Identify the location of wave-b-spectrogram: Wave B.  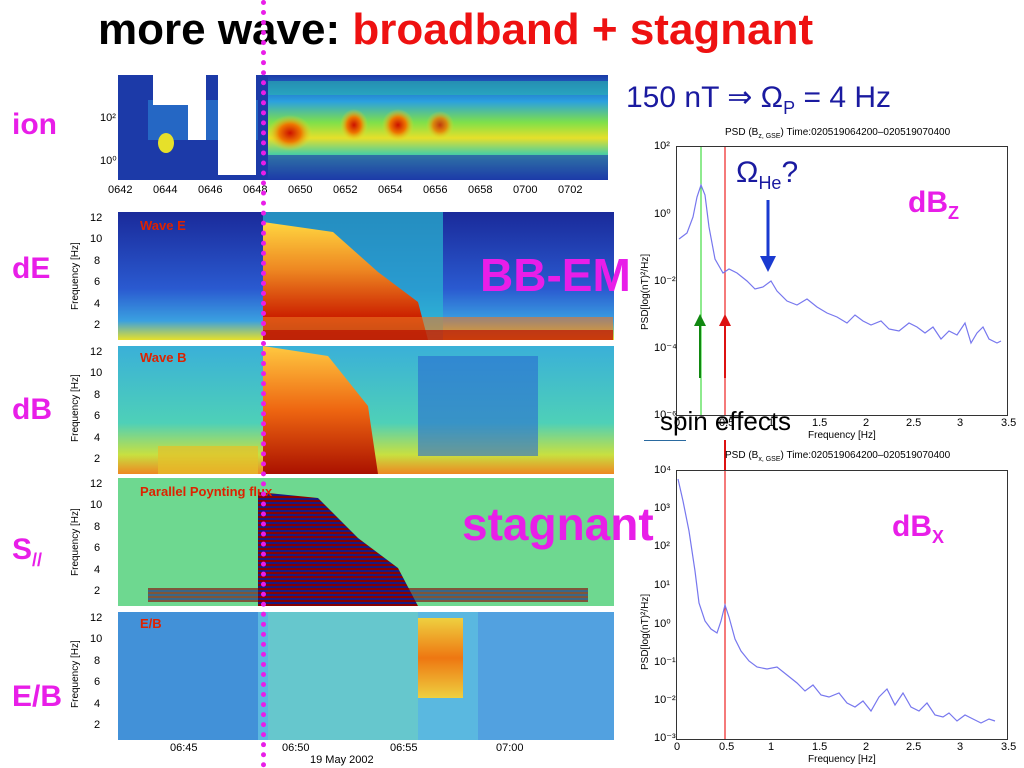
(366, 410).